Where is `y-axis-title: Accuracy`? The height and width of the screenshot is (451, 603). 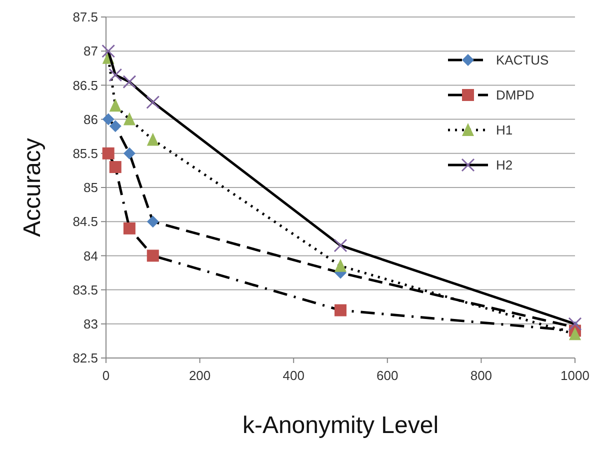 y-axis-title: Accuracy is located at coordinates (32, 187).